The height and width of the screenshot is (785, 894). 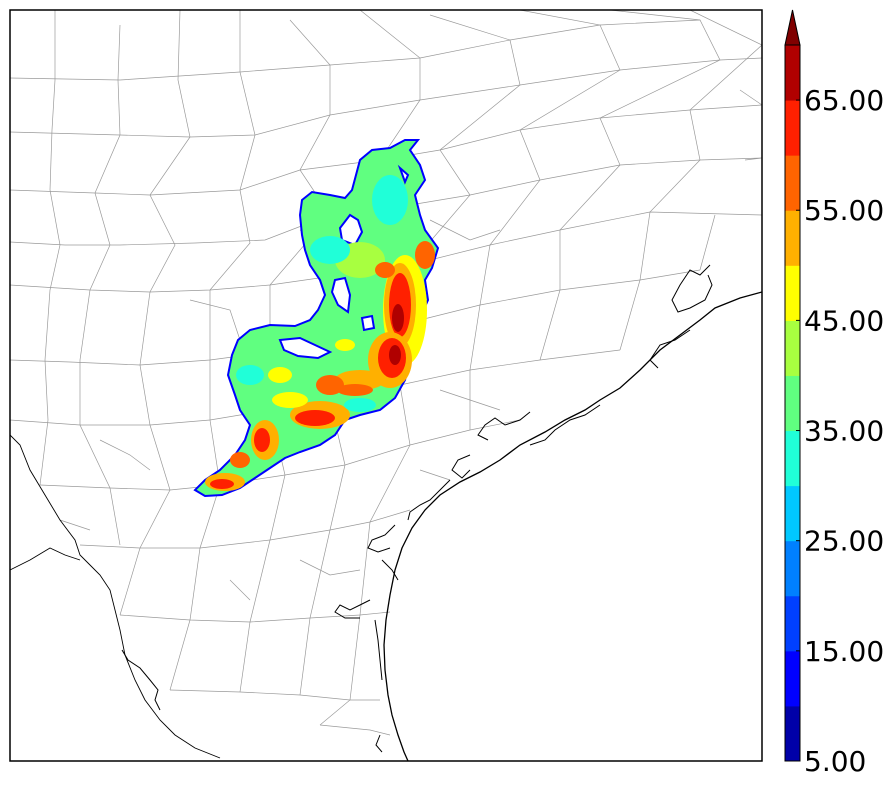 I want to click on colorbar-tick-label: 35.00, so click(x=844, y=431).